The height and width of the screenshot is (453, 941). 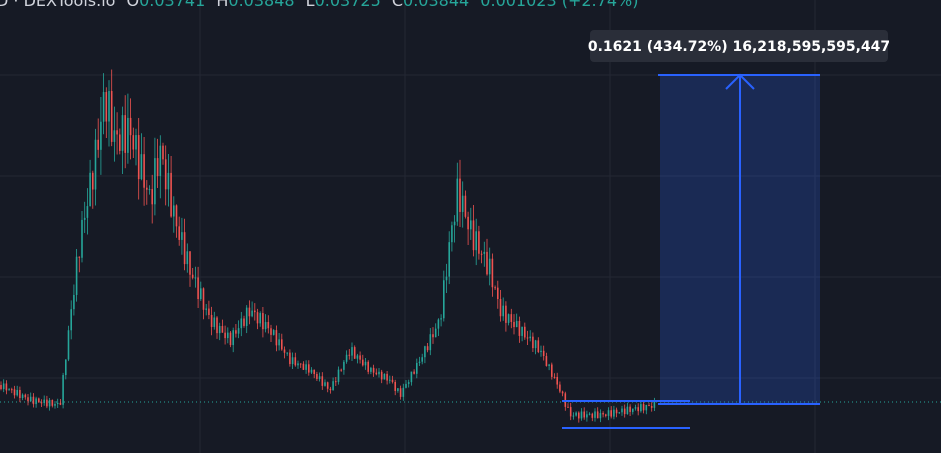 I want to click on measure-arrowhead, so click(x=740, y=81).